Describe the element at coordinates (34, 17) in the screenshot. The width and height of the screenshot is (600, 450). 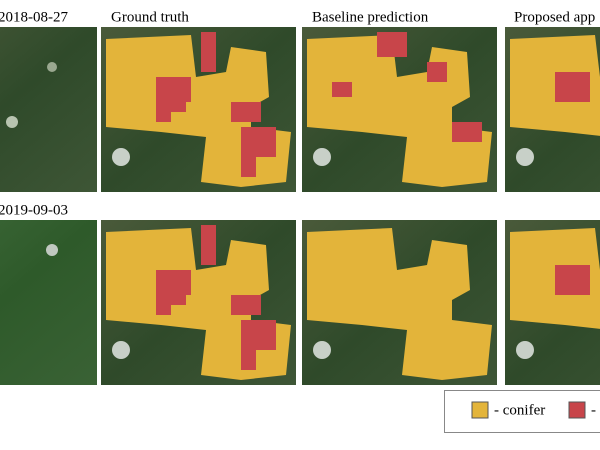
I see `row-label: 2018-08-27` at that location.